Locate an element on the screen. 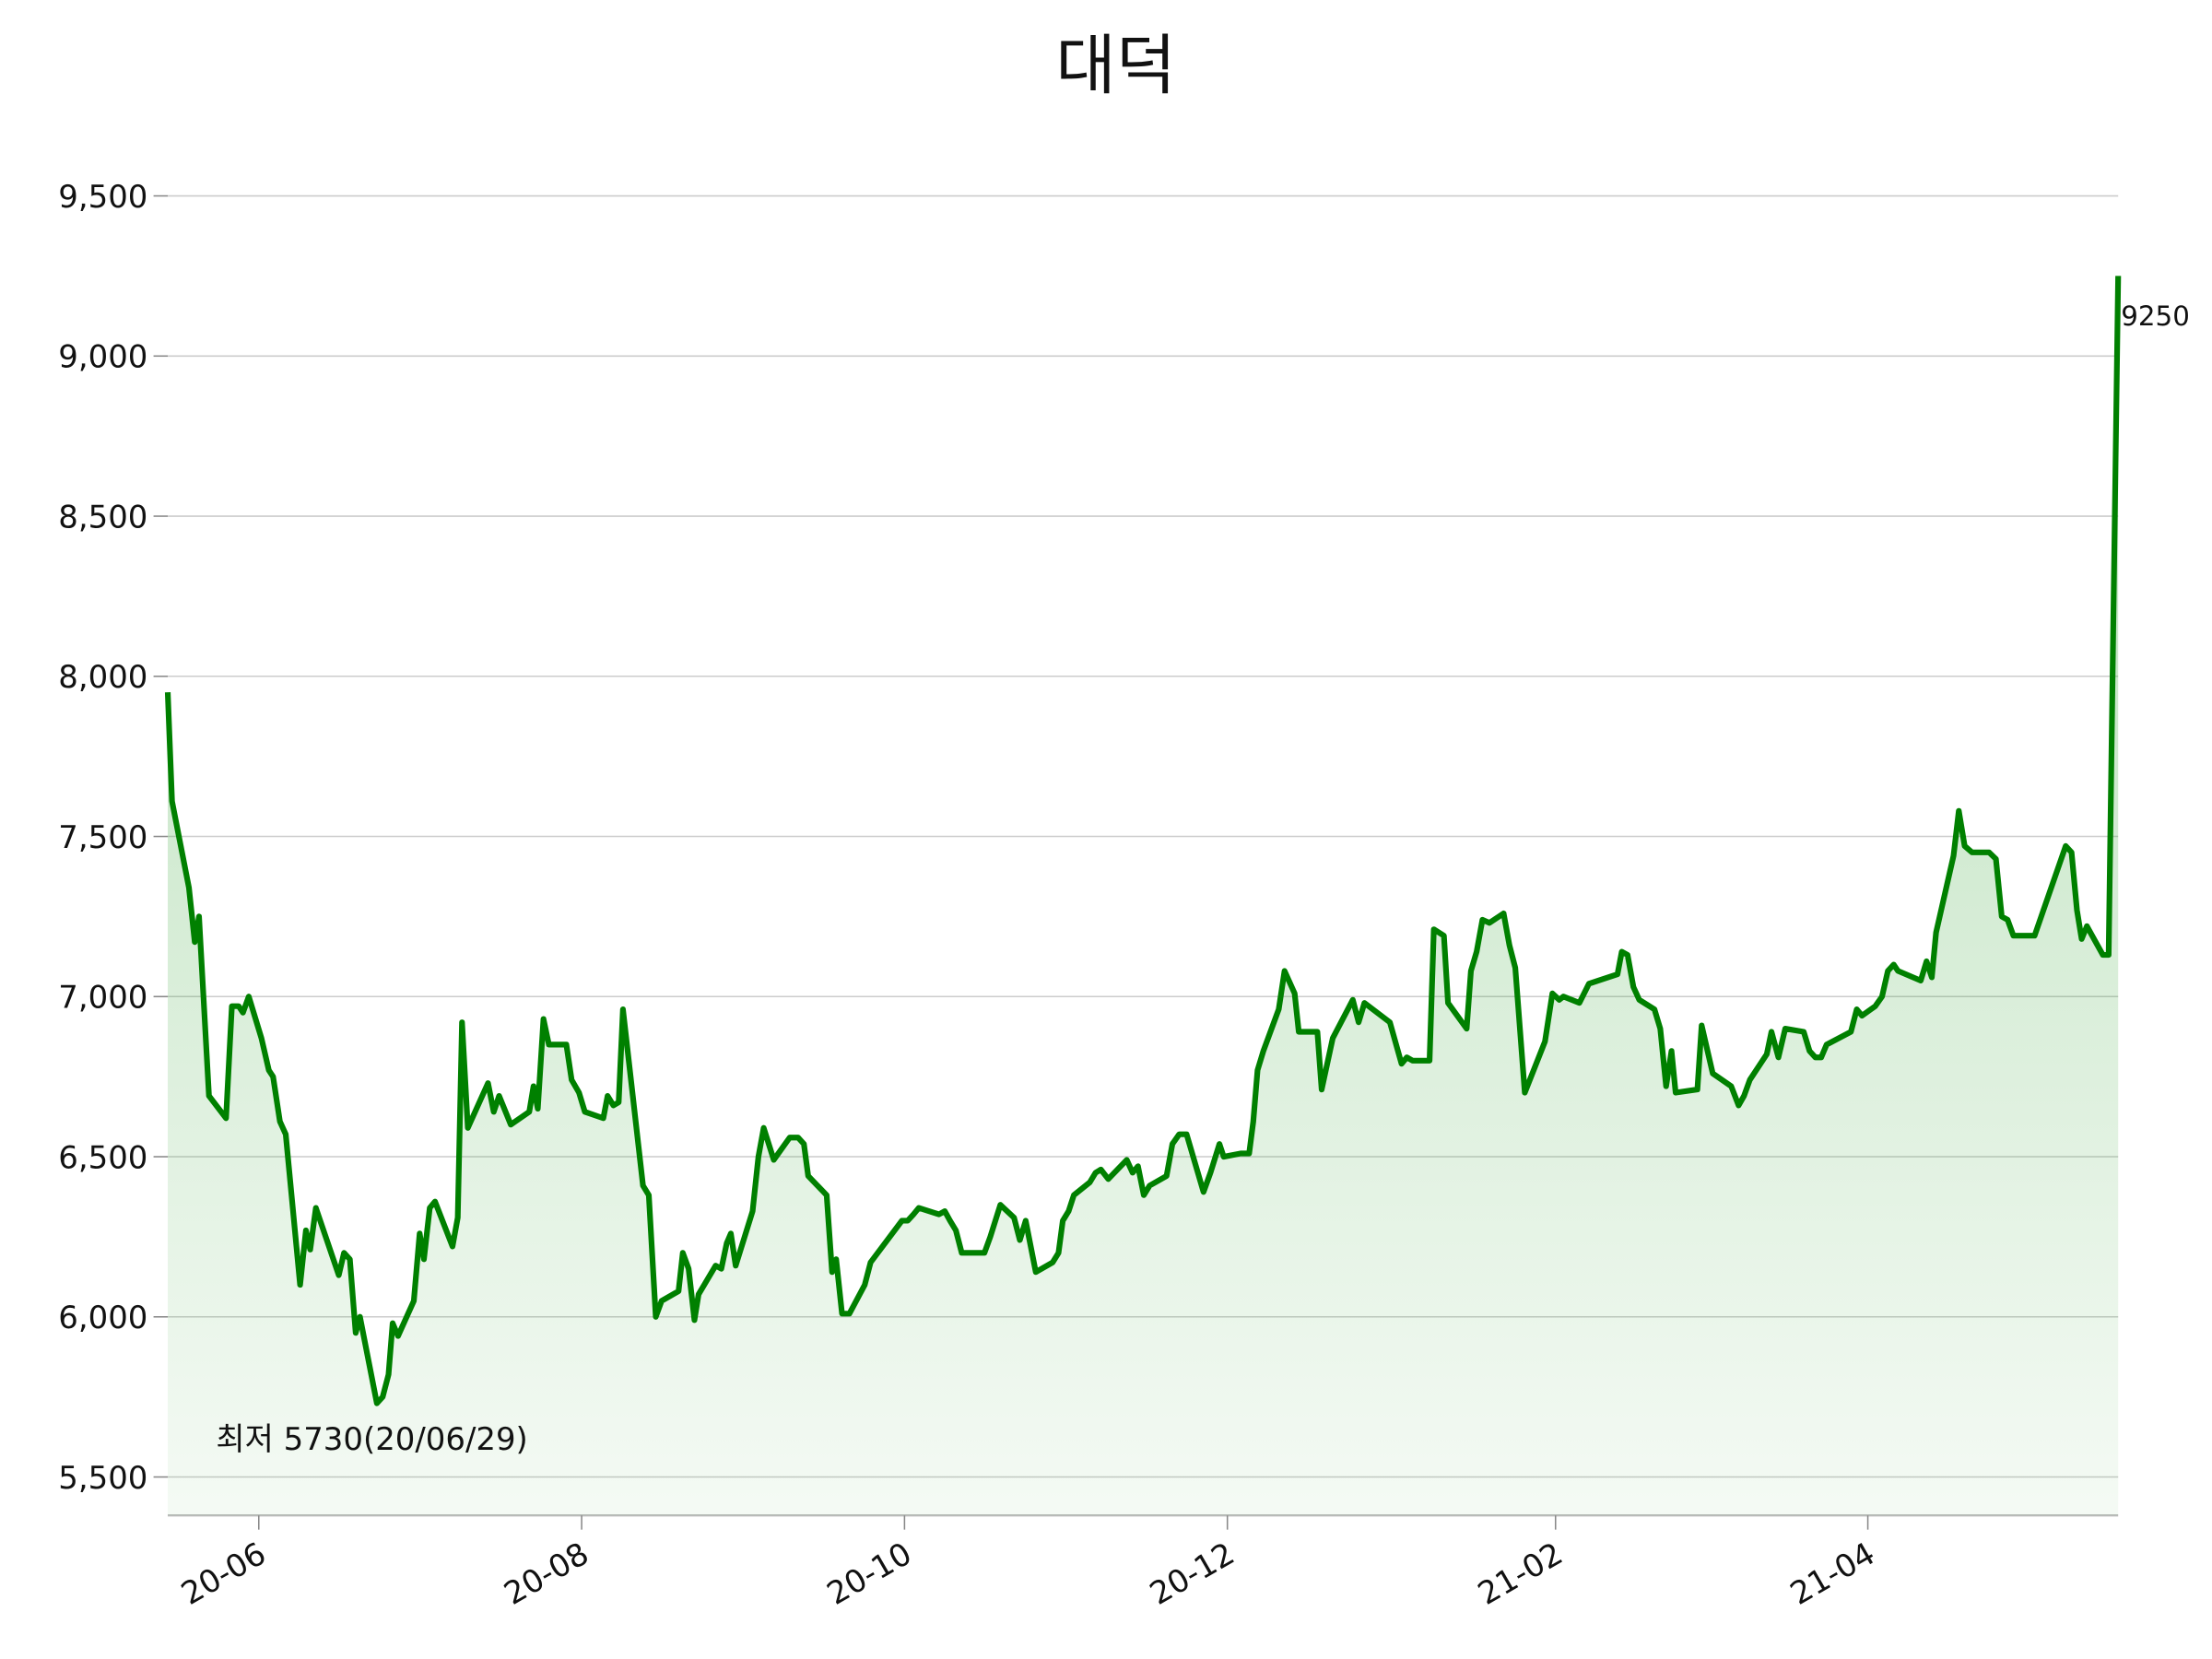 Image resolution: width=2212 pixels, height=1659 pixels. y-tick-label: 6,000 is located at coordinates (102, 1318).